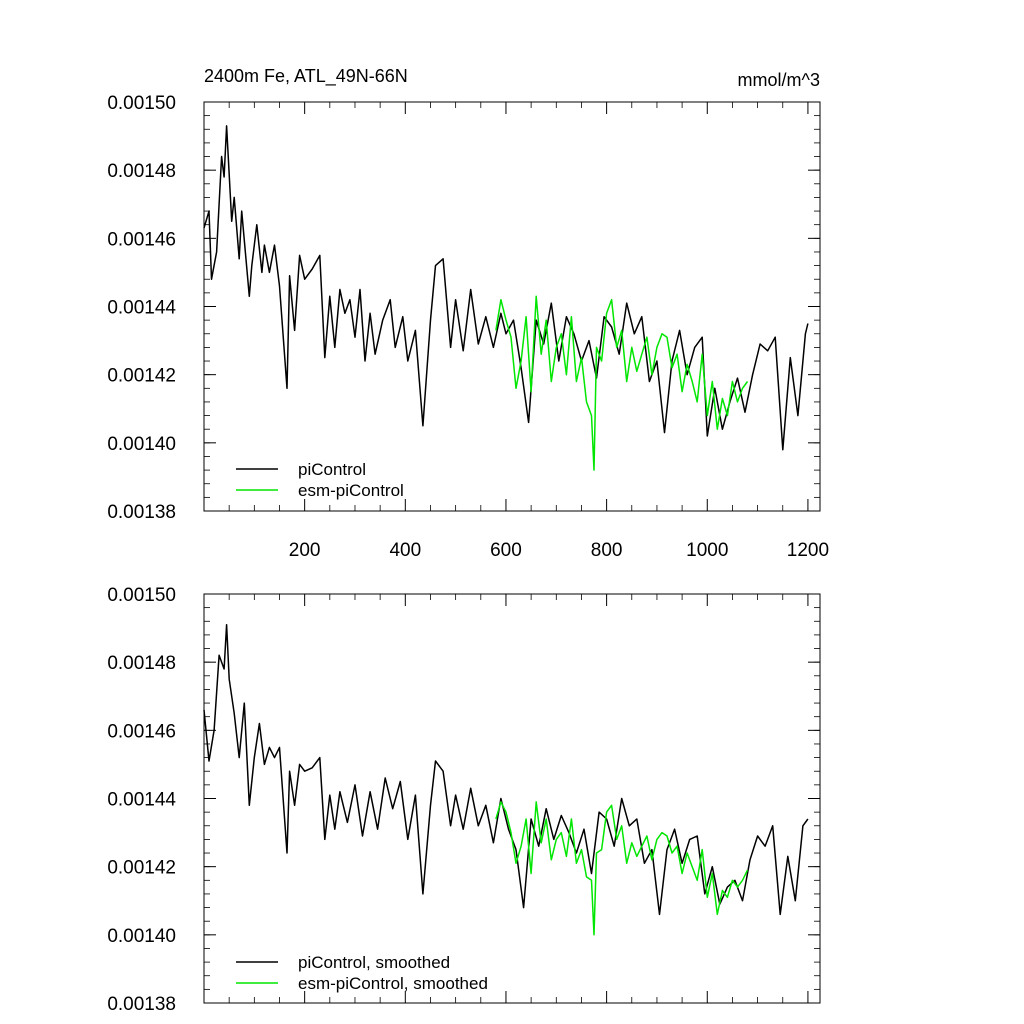 Image resolution: width=1024 pixels, height=1024 pixels. I want to click on bottom-y-tick-label: 0.00148, so click(141, 663).